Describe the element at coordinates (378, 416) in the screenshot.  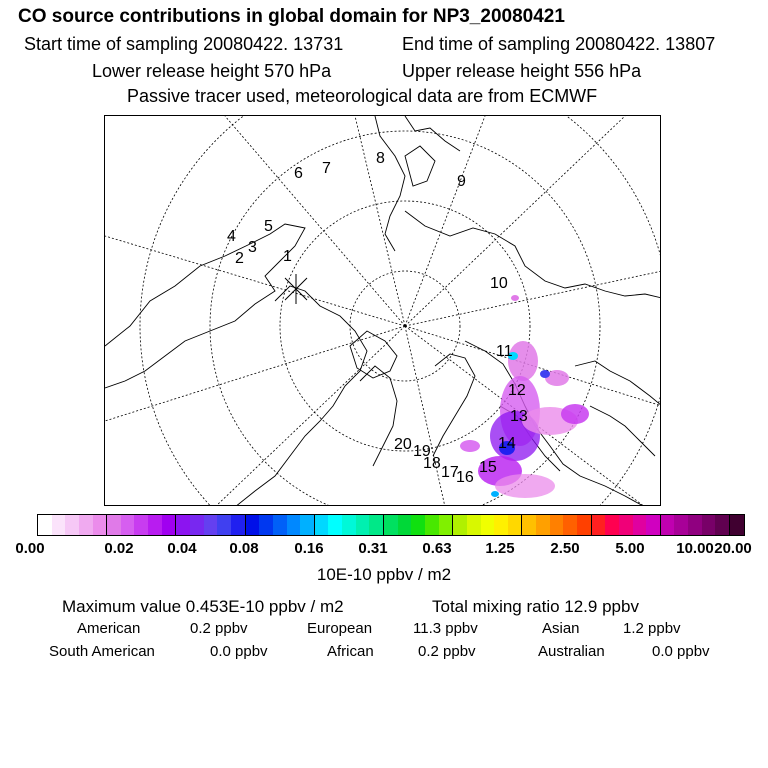
I see `coastline-greenland-south` at that location.